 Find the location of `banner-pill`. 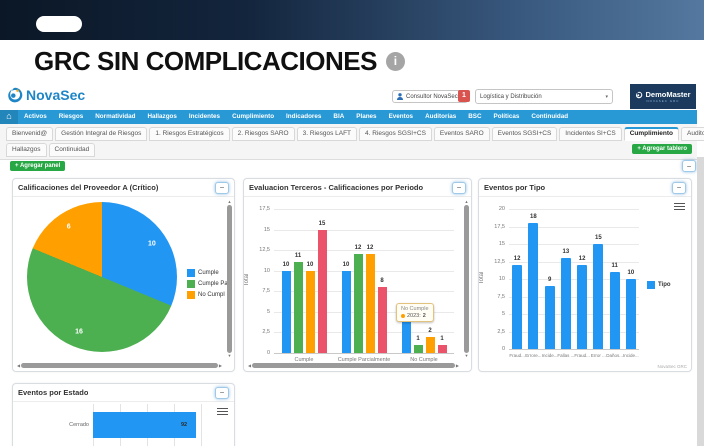

banner-pill is located at coordinates (59, 24).